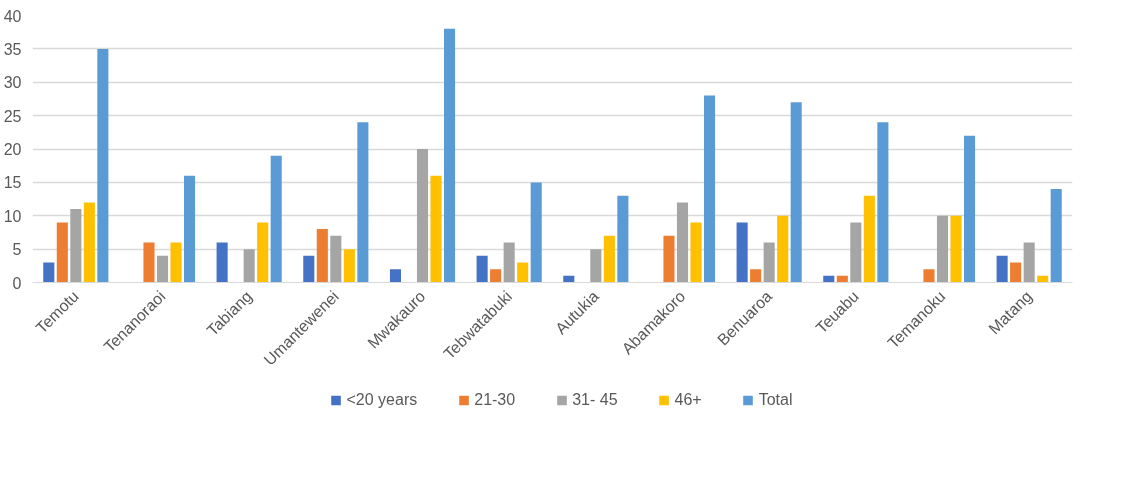  What do you see at coordinates (12, 49) in the screenshot?
I see `y-tick-label: 35` at bounding box center [12, 49].